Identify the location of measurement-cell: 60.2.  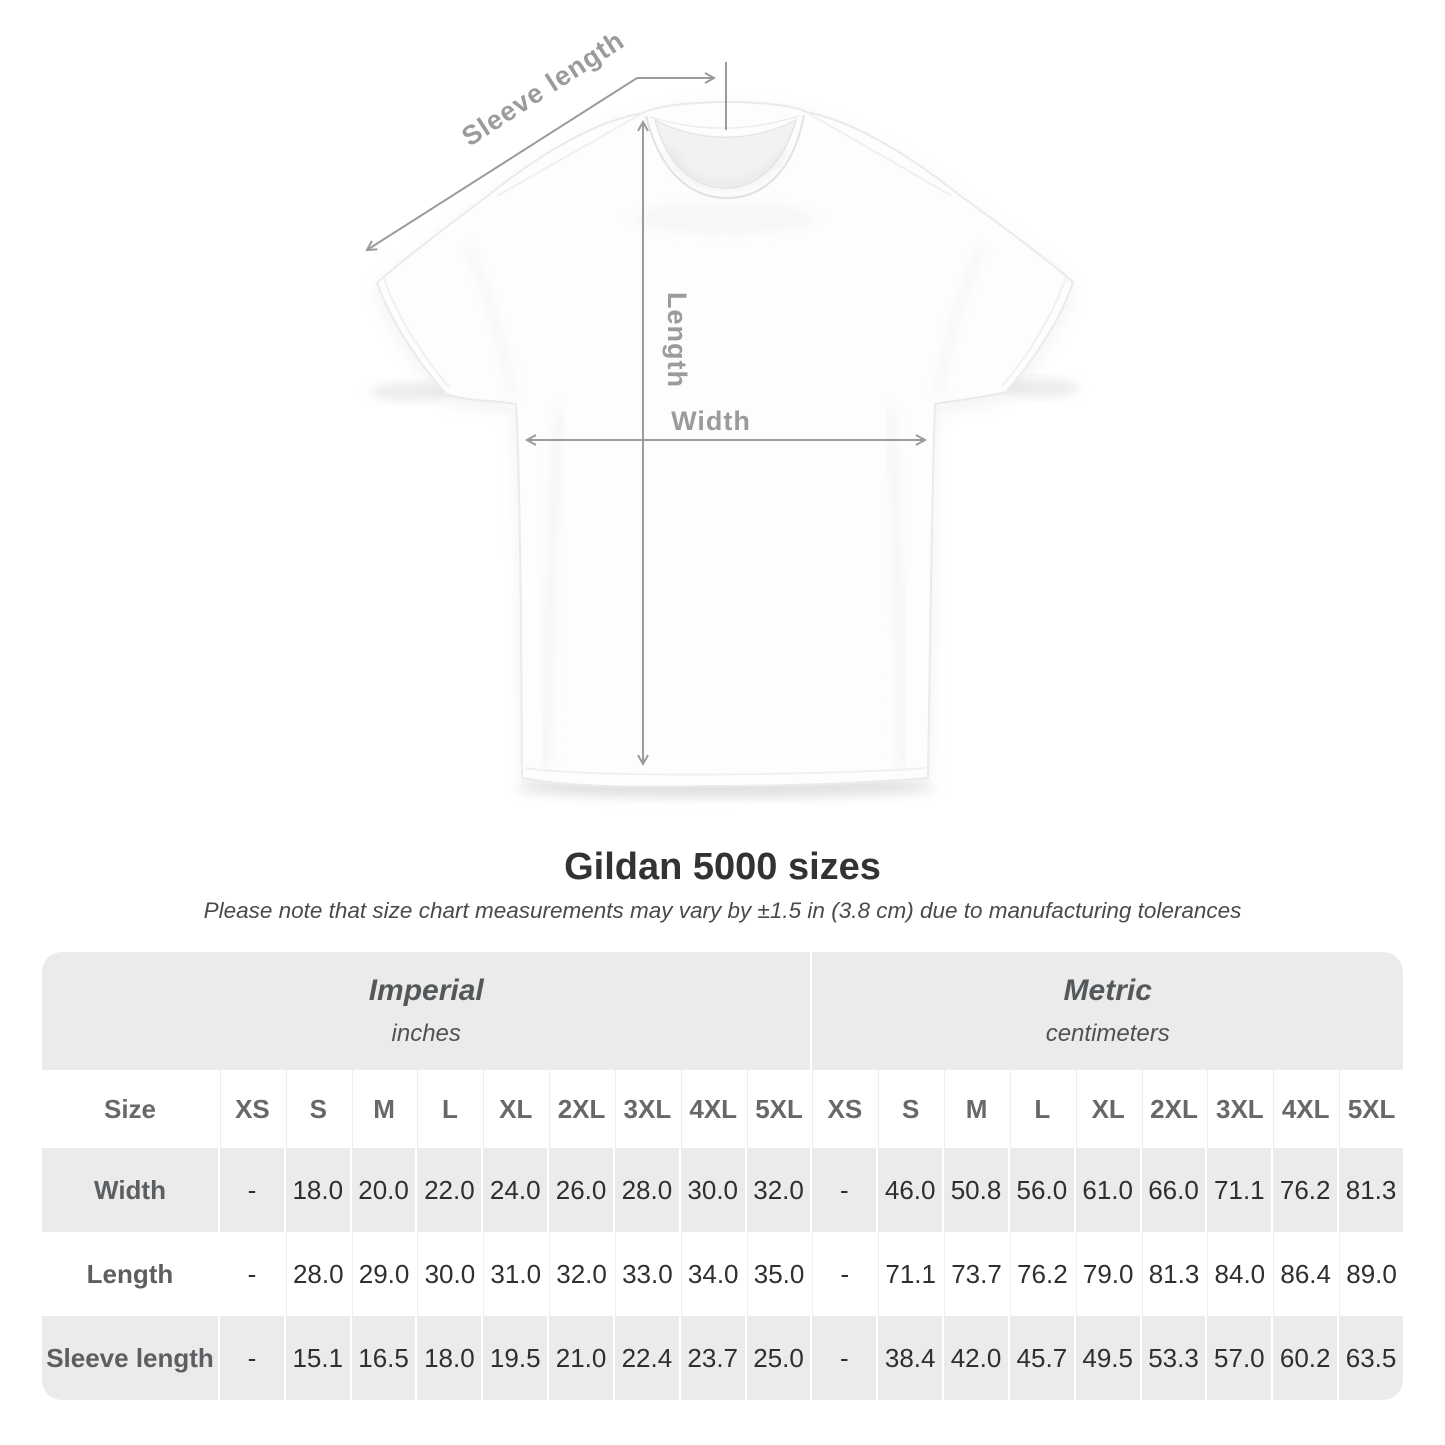
(1305, 1358).